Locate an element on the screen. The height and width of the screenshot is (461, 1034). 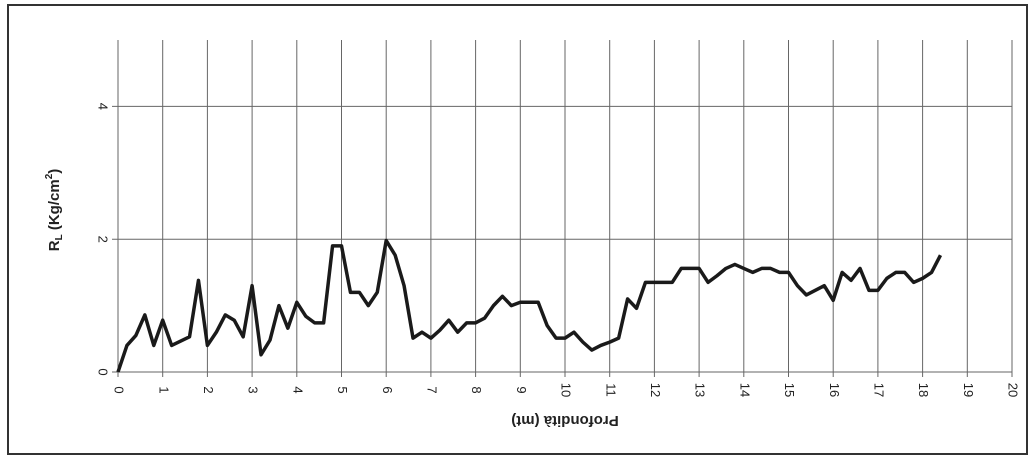
x-tick-label: 15 is located at coordinates (789, 390).